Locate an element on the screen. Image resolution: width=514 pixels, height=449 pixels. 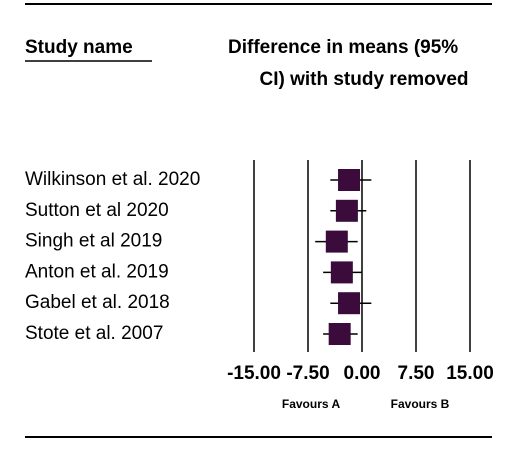
x-tick-label: 15.00 is located at coordinates (470, 373).